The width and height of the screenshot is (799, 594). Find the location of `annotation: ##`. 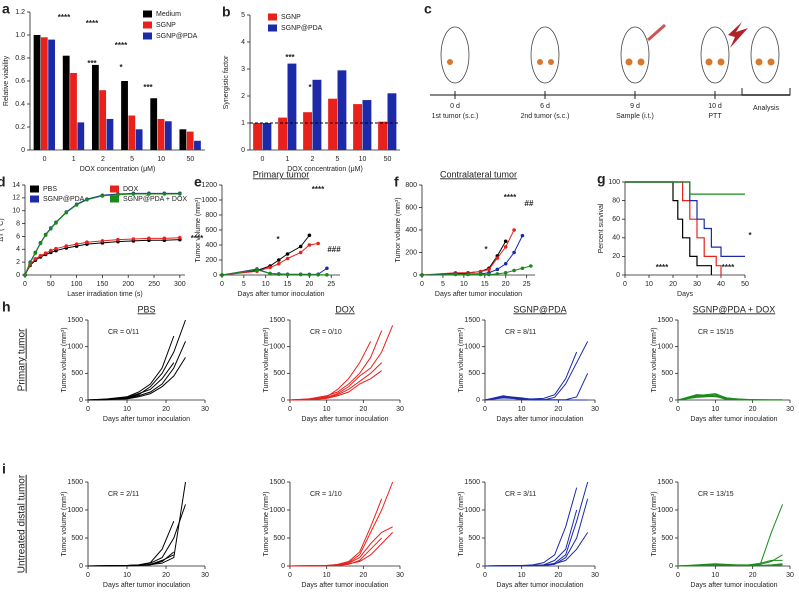

annotation: ## is located at coordinates (529, 203).